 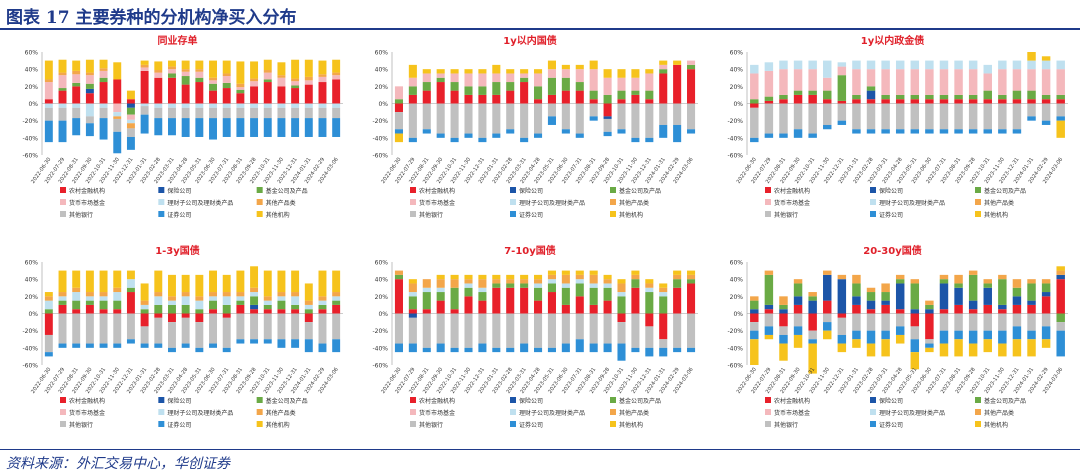 What do you see at coordinates (737, 297) in the screenshot?
I see `y-tick-label: 20%` at bounding box center [737, 297].